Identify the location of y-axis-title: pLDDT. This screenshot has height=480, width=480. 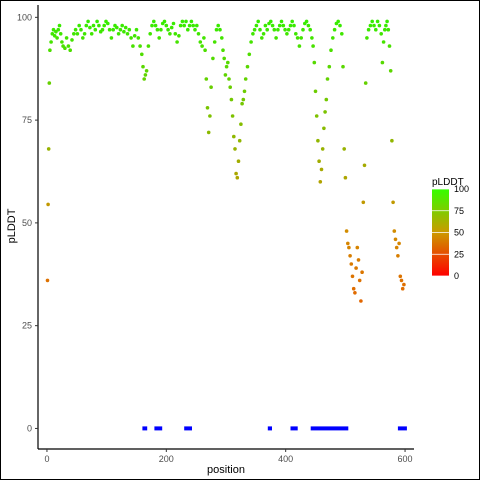
(12, 225).